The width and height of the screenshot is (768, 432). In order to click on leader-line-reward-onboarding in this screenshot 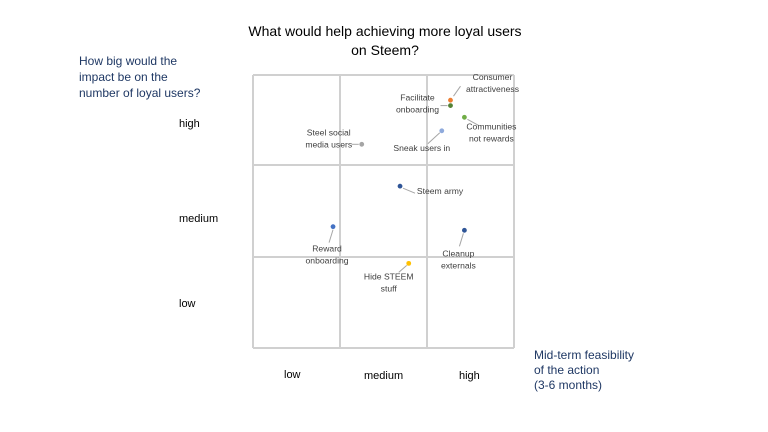, I will do `click(331, 236)`.